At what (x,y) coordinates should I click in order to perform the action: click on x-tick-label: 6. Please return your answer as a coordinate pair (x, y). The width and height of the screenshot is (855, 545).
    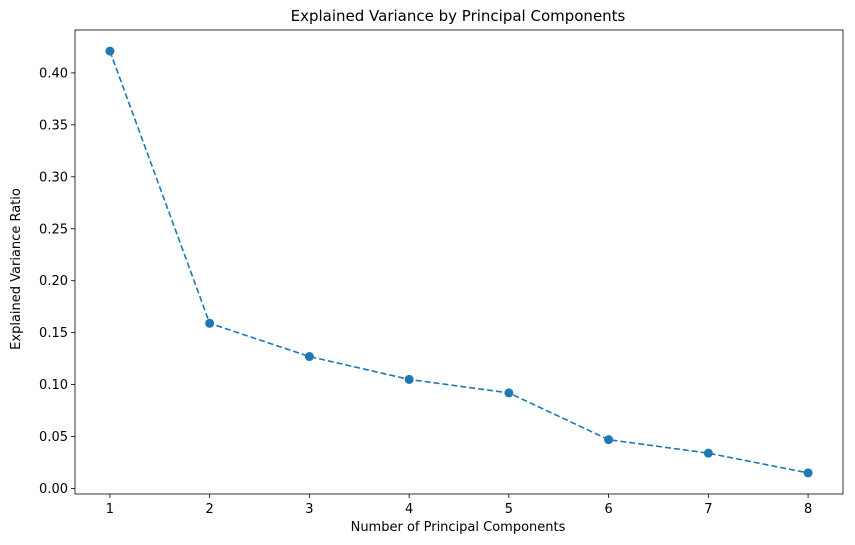
    Looking at the image, I should click on (608, 509).